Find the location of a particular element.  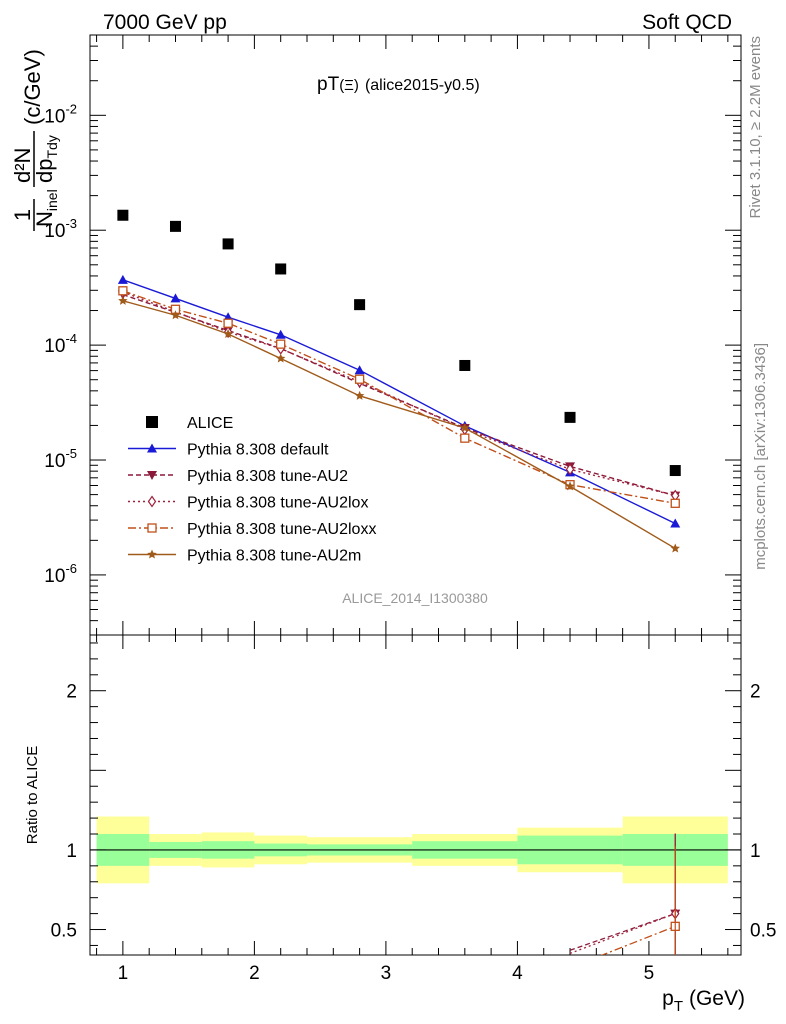

y-label-d2n: d²N is located at coordinates (22, 165).